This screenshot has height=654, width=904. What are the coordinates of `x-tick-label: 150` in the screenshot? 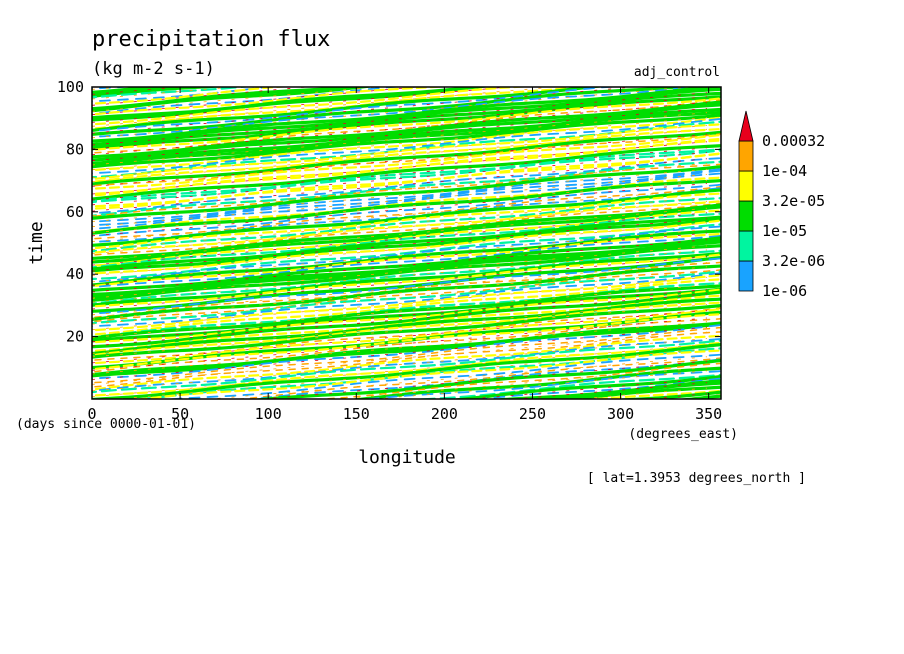 It's located at (356, 414).